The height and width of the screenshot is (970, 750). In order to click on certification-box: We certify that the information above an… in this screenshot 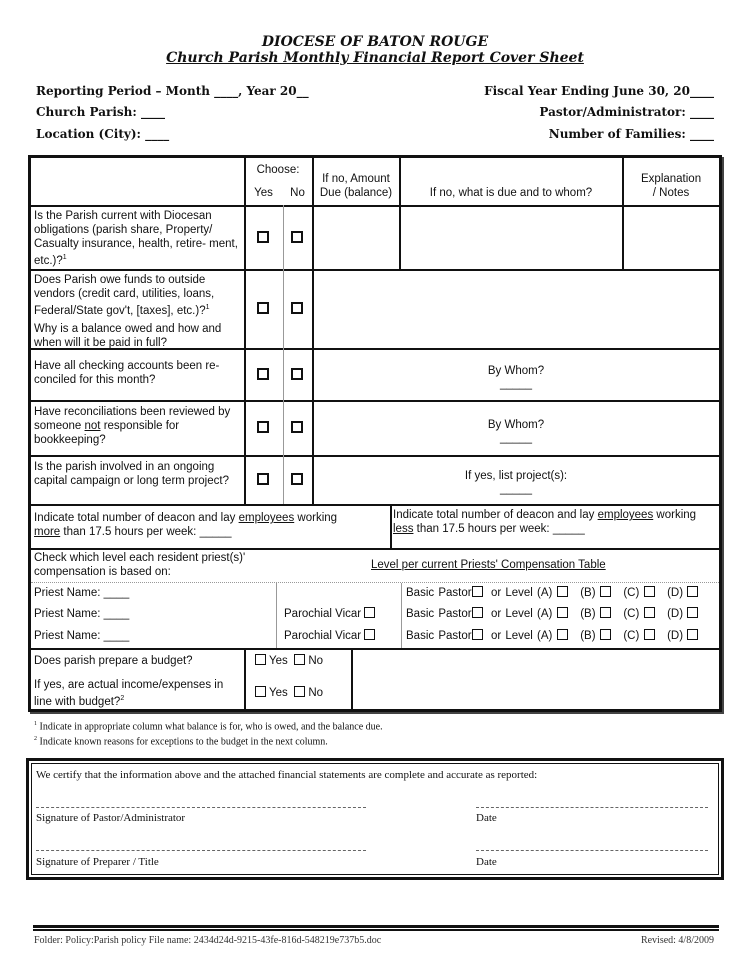, I will do `click(375, 819)`.